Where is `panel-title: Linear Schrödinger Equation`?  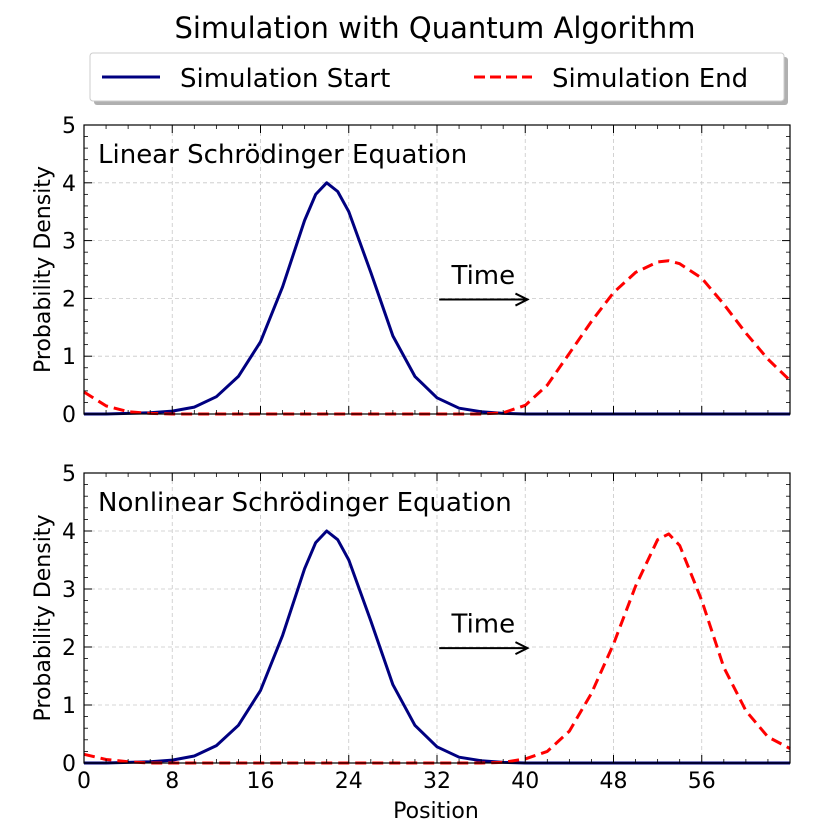
panel-title: Linear Schrödinger Equation is located at coordinates (282, 155).